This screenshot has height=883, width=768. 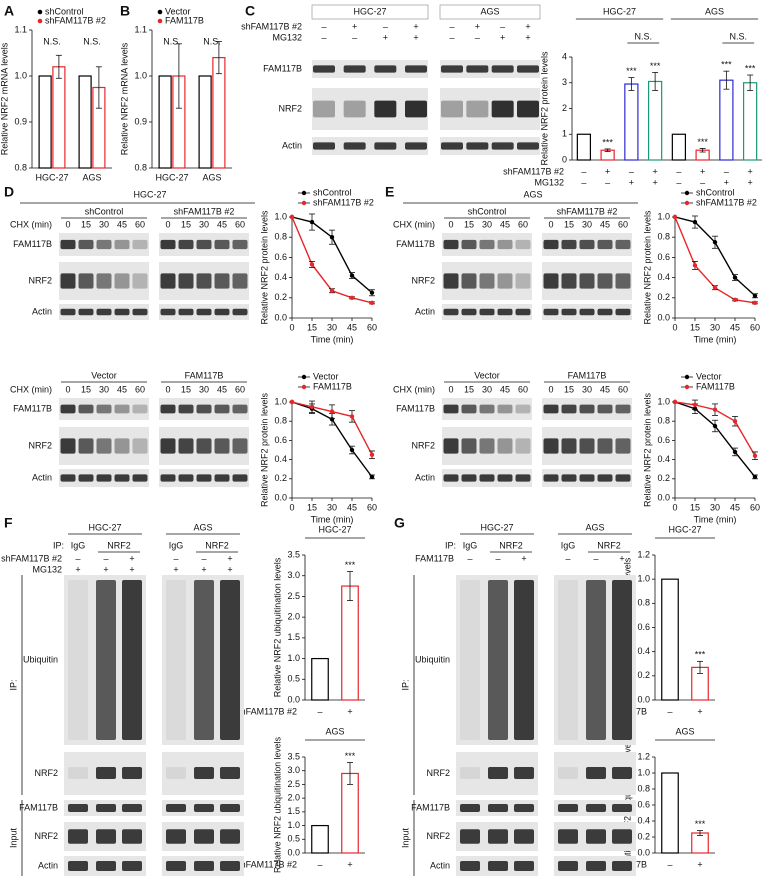 I want to click on y-tick-label: 1.5, so click(x=293, y=811).